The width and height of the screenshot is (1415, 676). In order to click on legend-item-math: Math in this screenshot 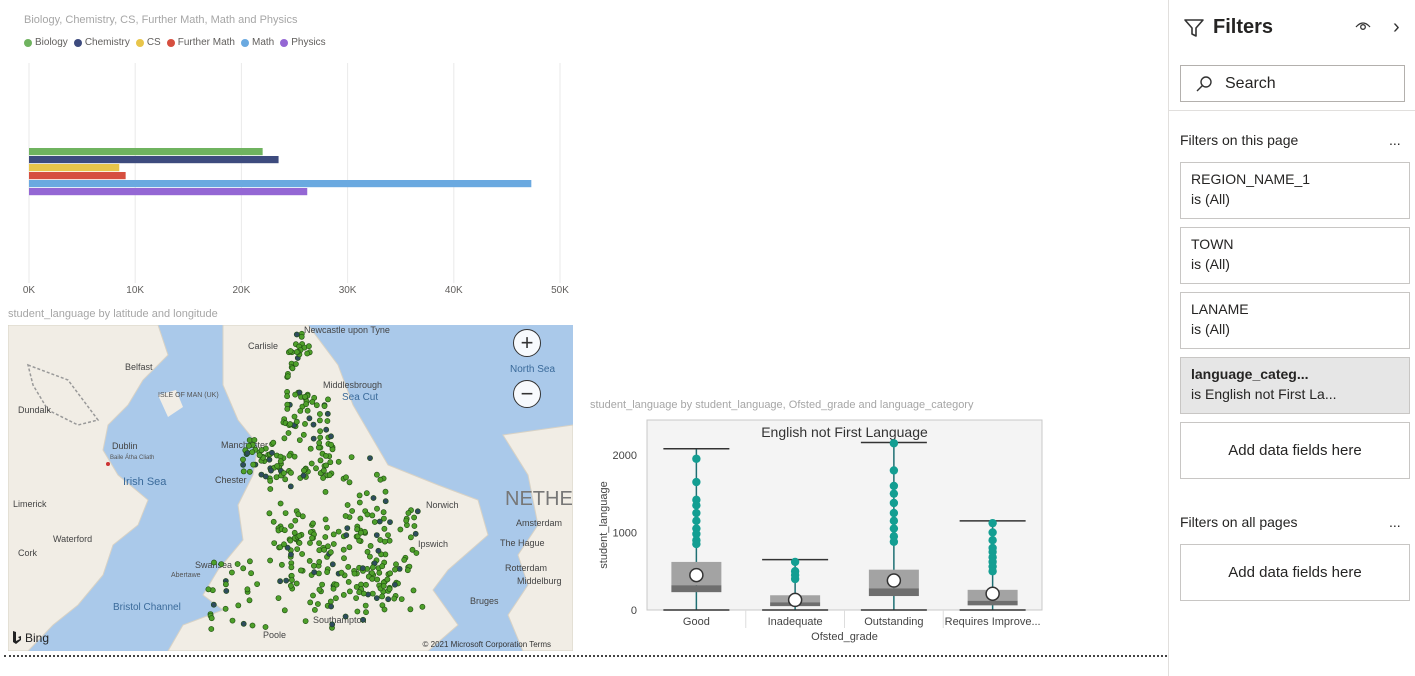, I will do `click(257, 42)`.